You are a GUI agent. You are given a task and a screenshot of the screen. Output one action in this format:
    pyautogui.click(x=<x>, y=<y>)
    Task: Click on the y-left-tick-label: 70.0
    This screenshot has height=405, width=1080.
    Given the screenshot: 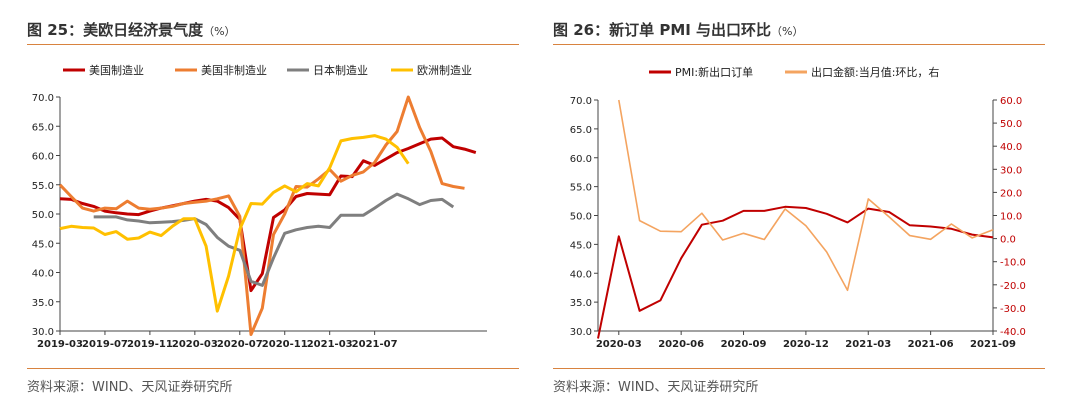 What is the action you would take?
    pyautogui.click(x=581, y=101)
    